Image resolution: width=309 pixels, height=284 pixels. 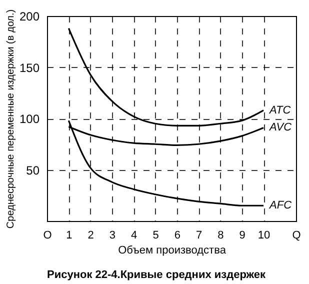 I want to click on y-axis-title: Среднесрочные переменные издержки (в дол.), so click(x=10, y=119).